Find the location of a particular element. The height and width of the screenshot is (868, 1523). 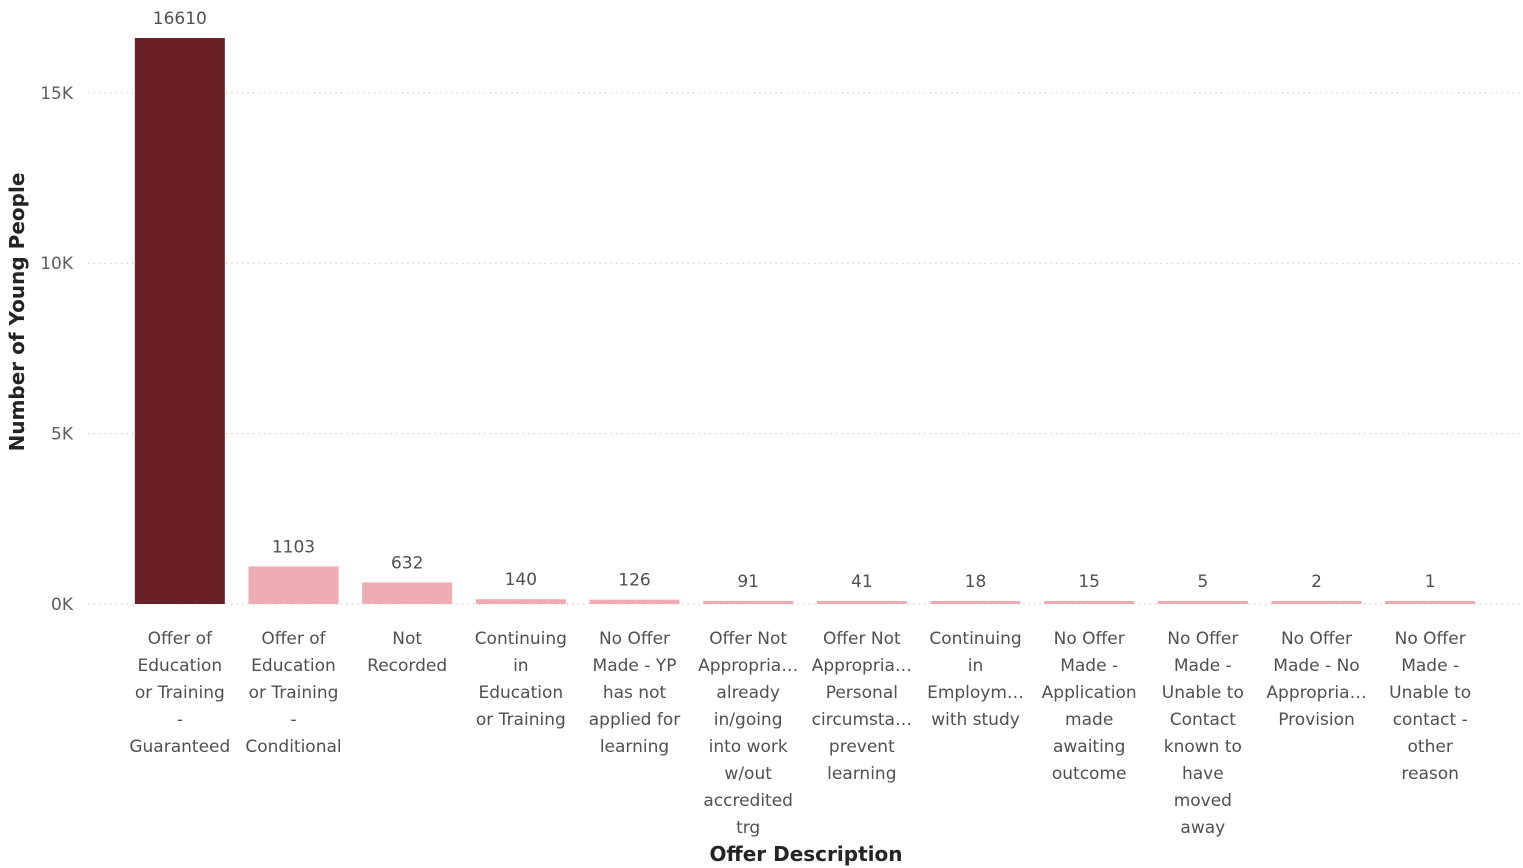

data-label: 5 is located at coordinates (1202, 582).